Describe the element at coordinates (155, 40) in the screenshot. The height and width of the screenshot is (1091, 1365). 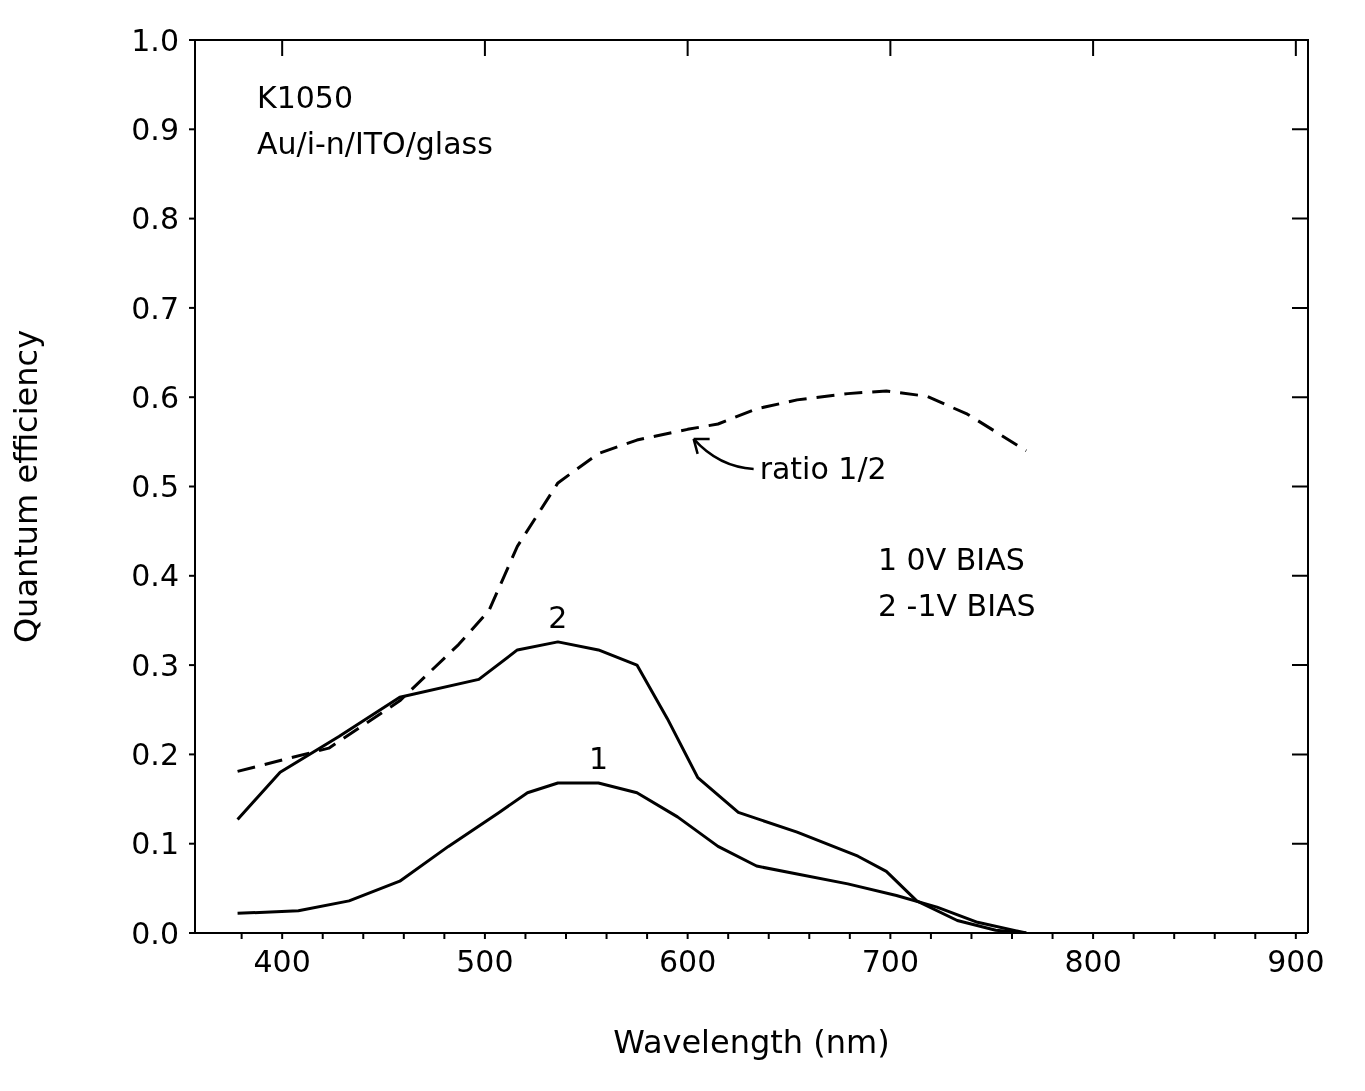
I see `y-tick-label: 1.0` at that location.